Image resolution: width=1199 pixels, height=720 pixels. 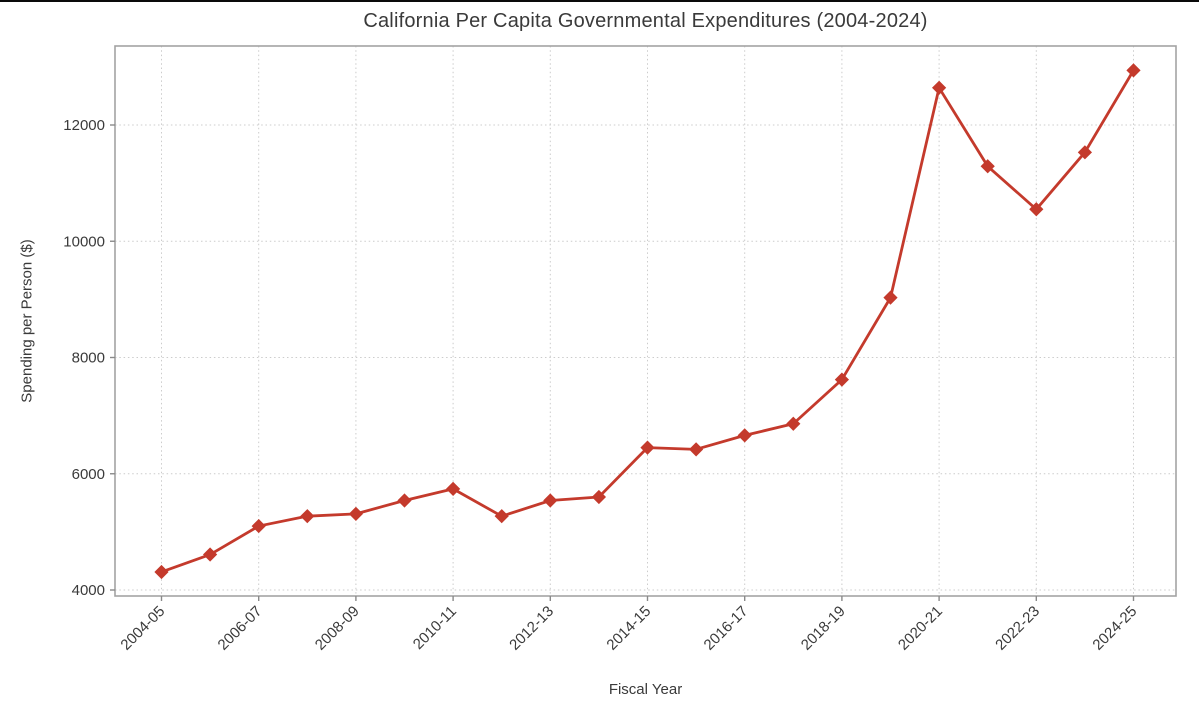 I want to click on x-tick-label: 2010-11, so click(x=435, y=628).